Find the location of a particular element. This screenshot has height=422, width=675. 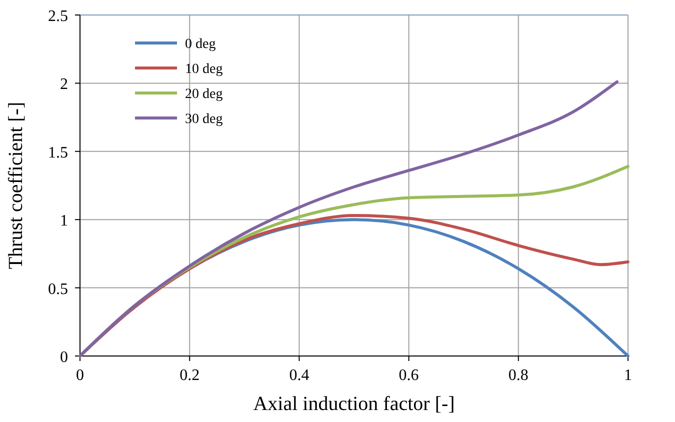

x-tick-label: 0.2 is located at coordinates (190, 375).